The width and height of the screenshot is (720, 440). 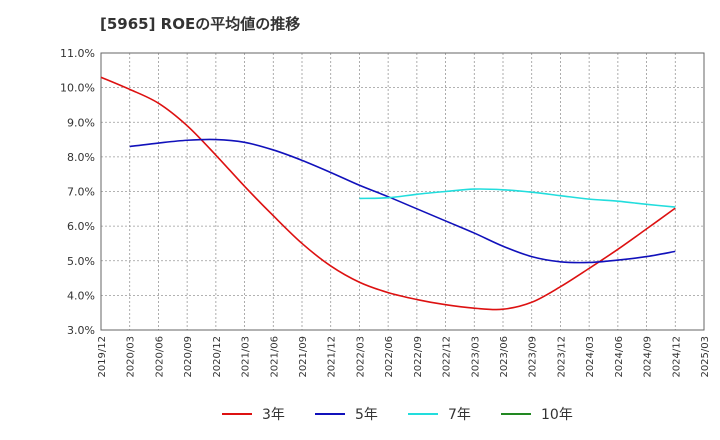 I want to click on x-tick-label: 2022/03, so click(x=360, y=357).